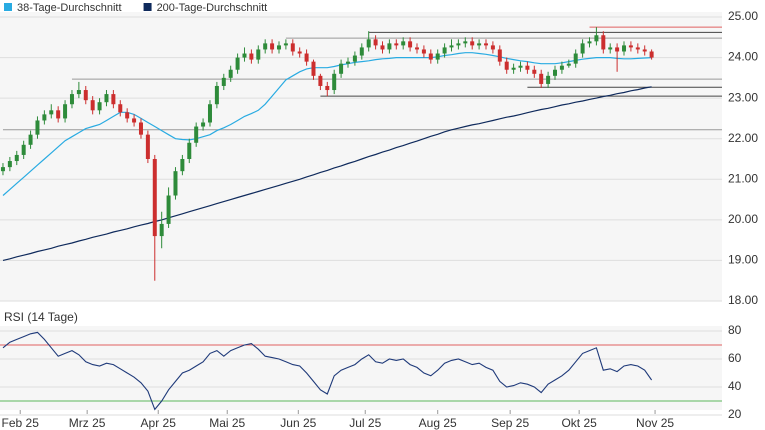  Describe the element at coordinates (735, 386) in the screenshot. I see `y-tick-label: 40` at that location.